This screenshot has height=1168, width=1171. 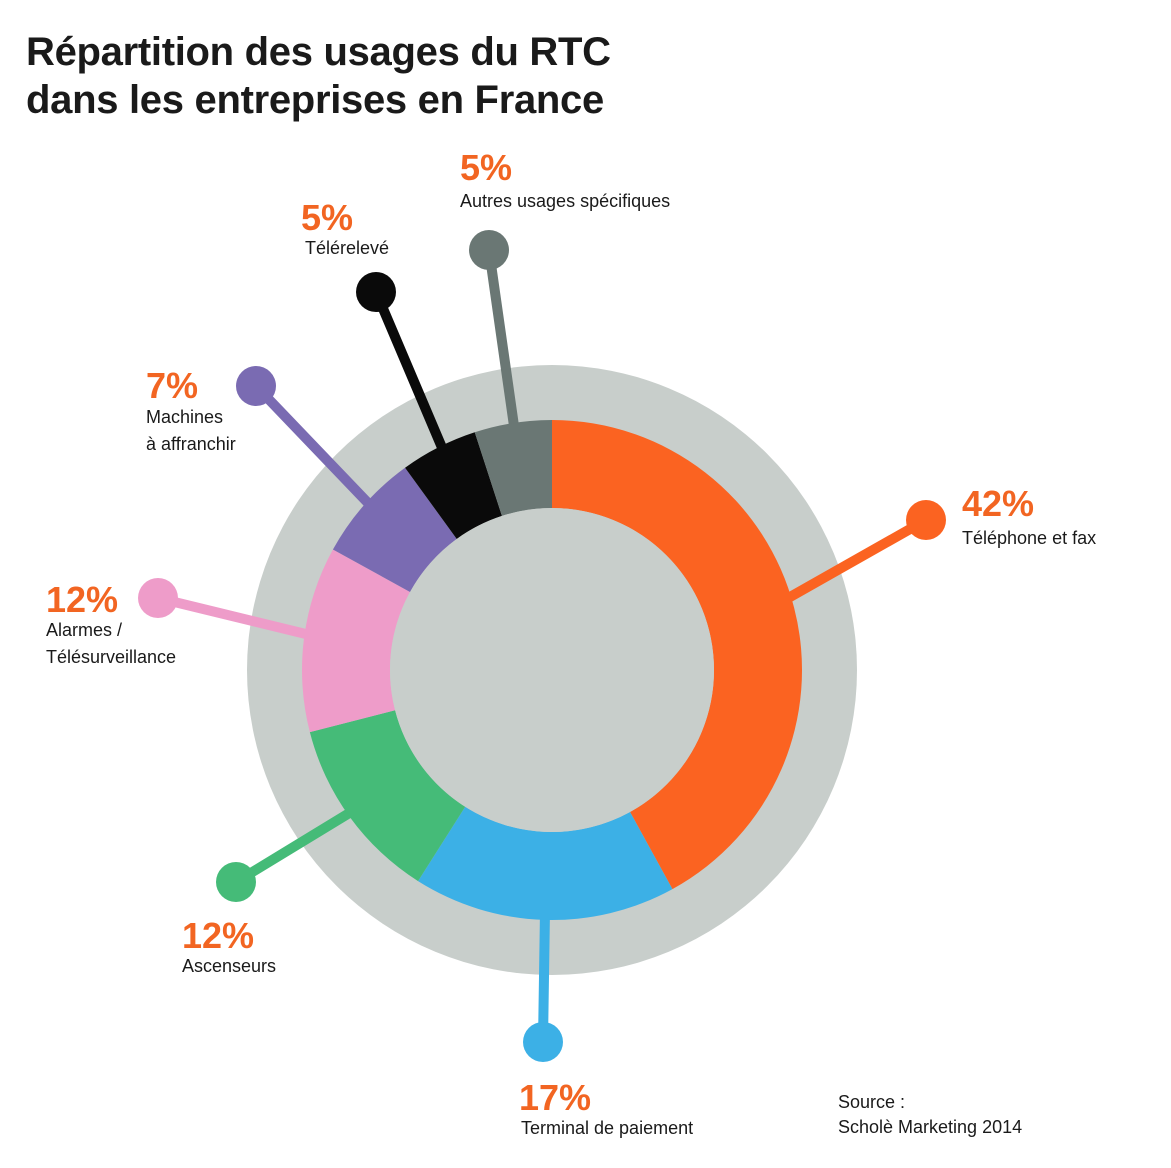 I want to click on slice-percent-label: 17%, so click(x=555, y=1097).